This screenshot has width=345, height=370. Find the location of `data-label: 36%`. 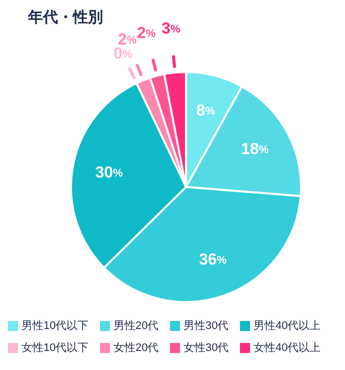

data-label: 36% is located at coordinates (212, 260).